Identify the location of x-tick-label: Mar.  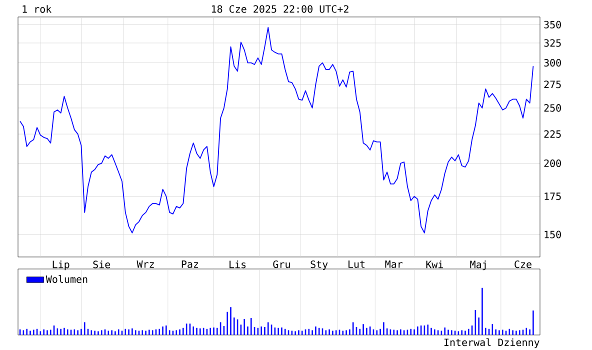
(394, 264).